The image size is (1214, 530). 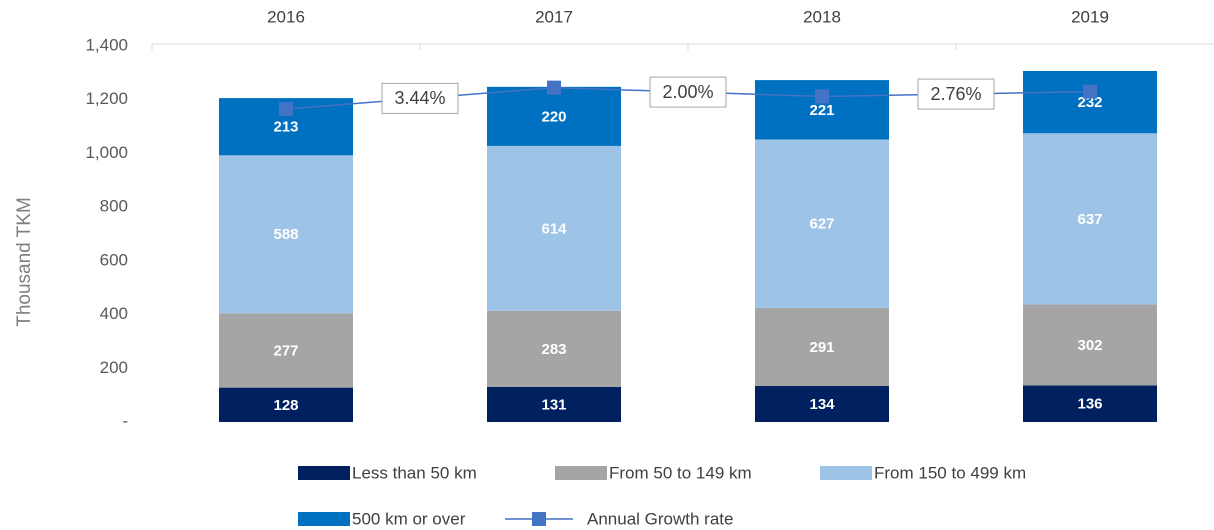 I want to click on data-label: 291, so click(x=821, y=347).